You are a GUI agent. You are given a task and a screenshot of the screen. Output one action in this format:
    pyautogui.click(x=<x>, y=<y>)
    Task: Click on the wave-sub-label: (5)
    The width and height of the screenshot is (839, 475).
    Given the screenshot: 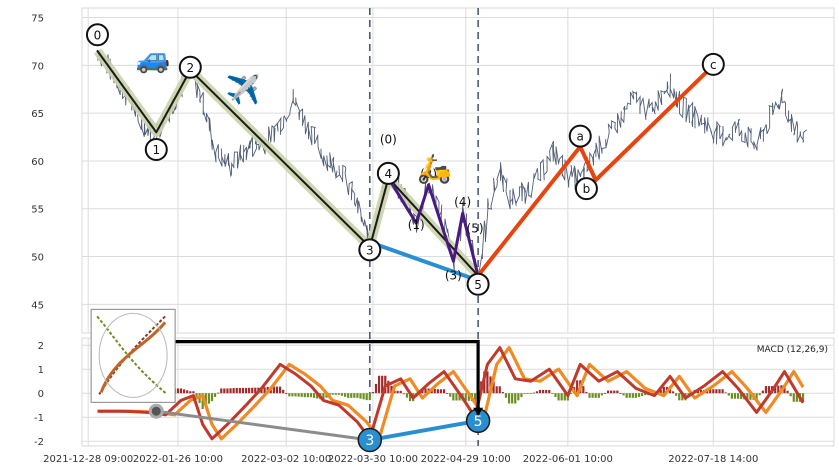 What is the action you would take?
    pyautogui.click(x=475, y=229)
    